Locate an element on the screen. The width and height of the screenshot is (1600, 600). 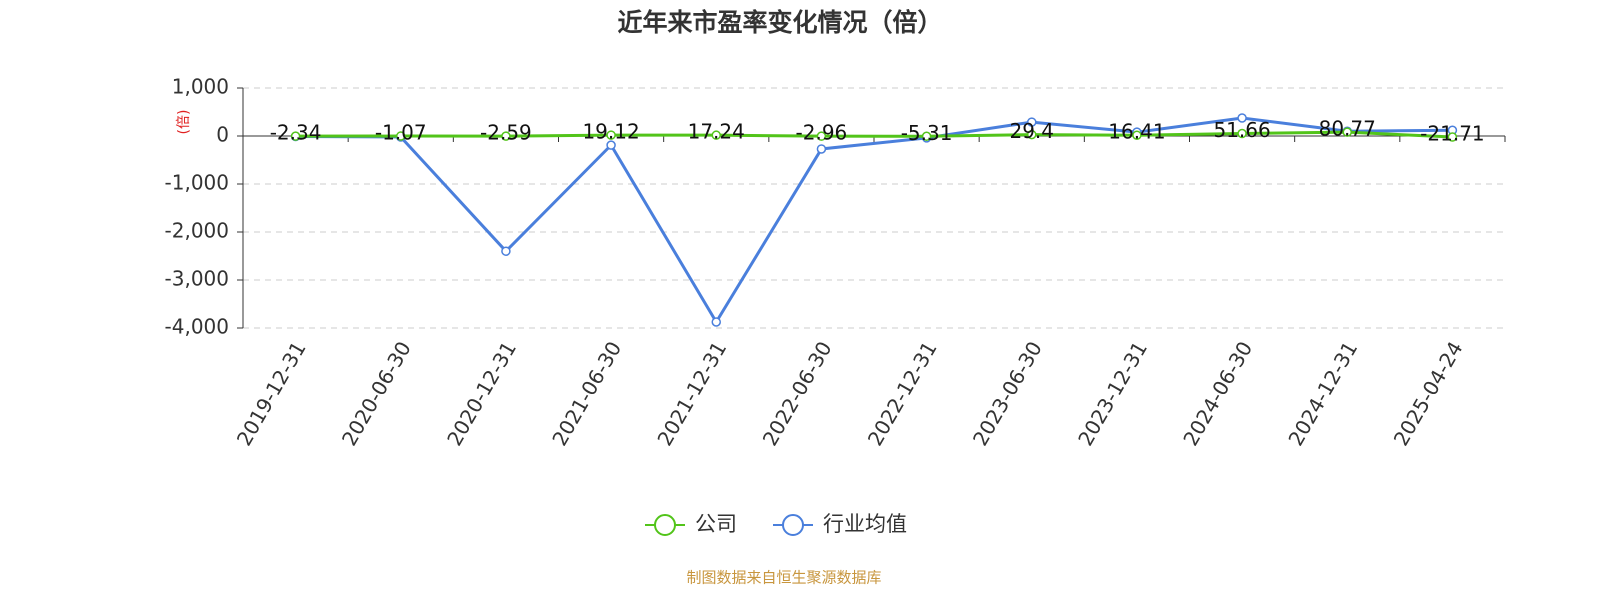
data-label: 51.66 is located at coordinates (1241, 130).